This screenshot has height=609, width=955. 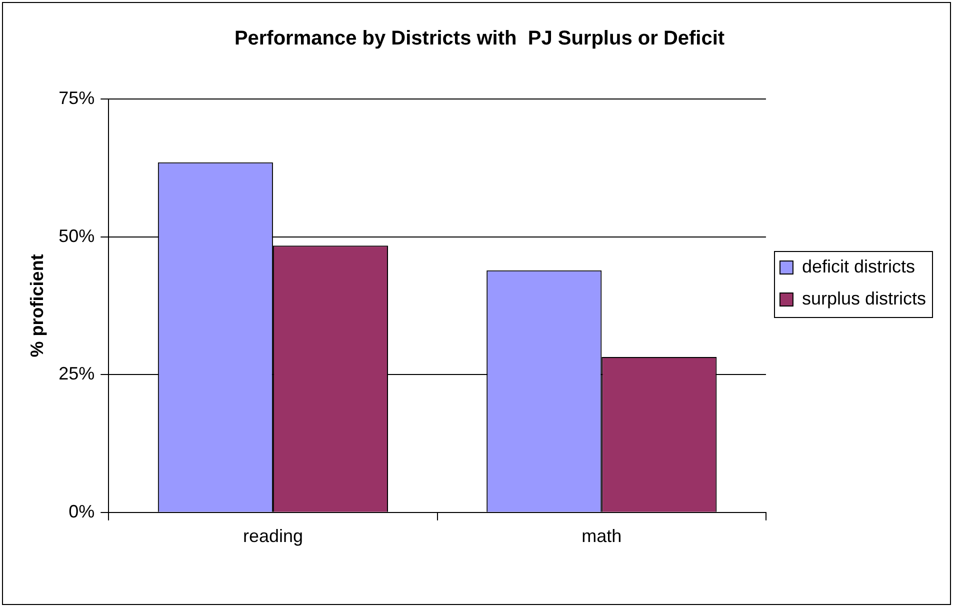 What do you see at coordinates (858, 266) in the screenshot?
I see `legend-label: deficit districts` at bounding box center [858, 266].